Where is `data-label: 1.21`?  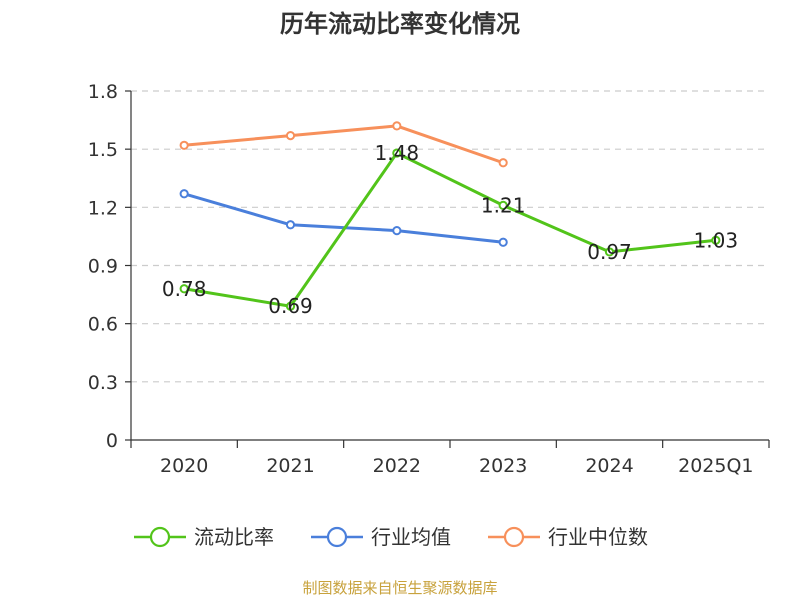 data-label: 1.21 is located at coordinates (503, 205).